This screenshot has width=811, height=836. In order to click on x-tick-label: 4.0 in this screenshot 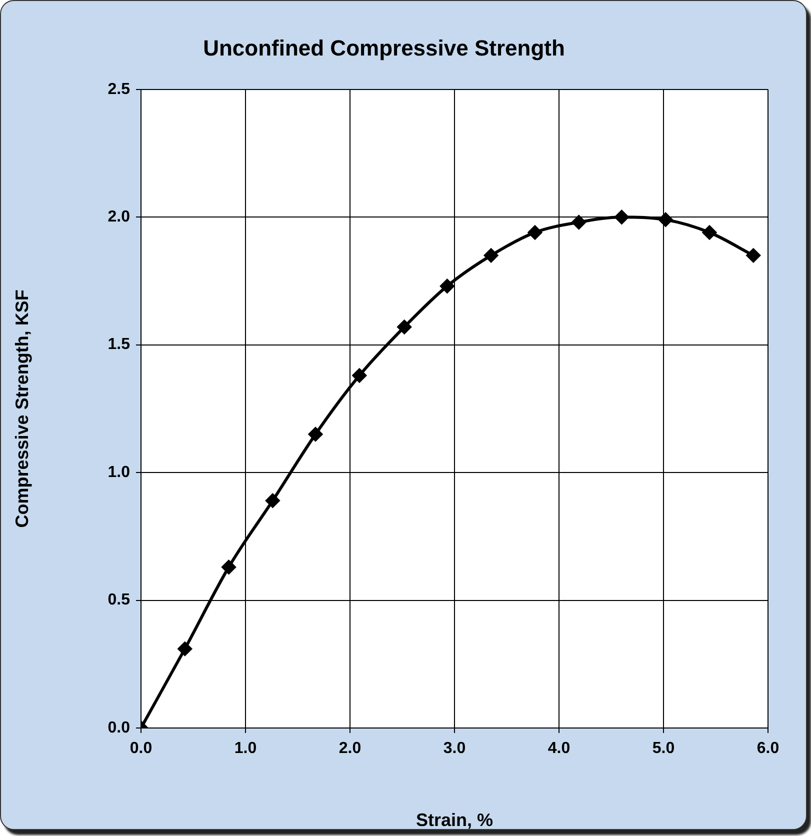, I will do `click(559, 749)`.